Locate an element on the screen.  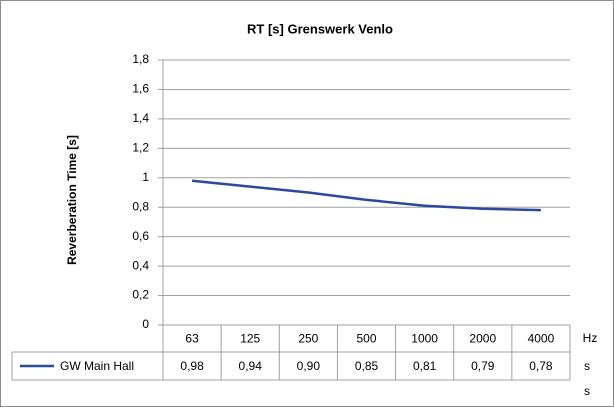
y-tick-label: 0,4 is located at coordinates (140, 265).